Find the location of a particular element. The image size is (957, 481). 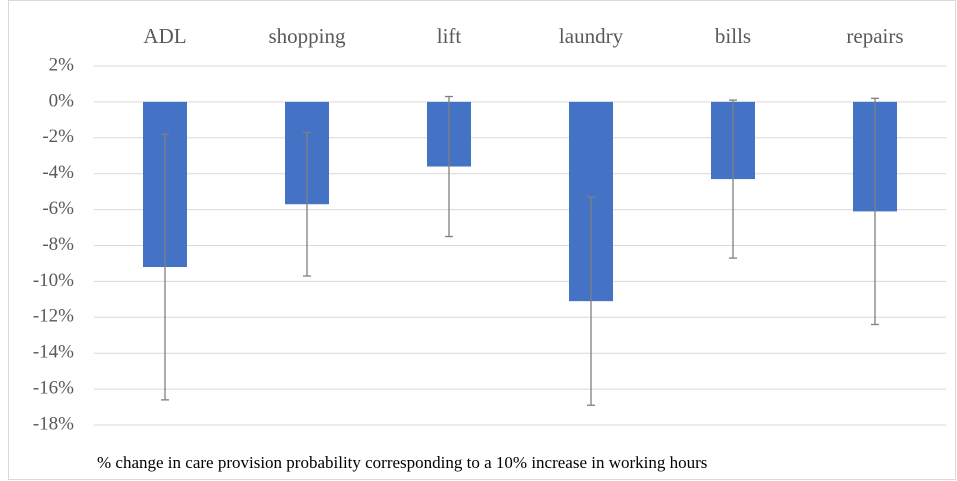

y-tick-label: -10% is located at coordinates (53, 280).